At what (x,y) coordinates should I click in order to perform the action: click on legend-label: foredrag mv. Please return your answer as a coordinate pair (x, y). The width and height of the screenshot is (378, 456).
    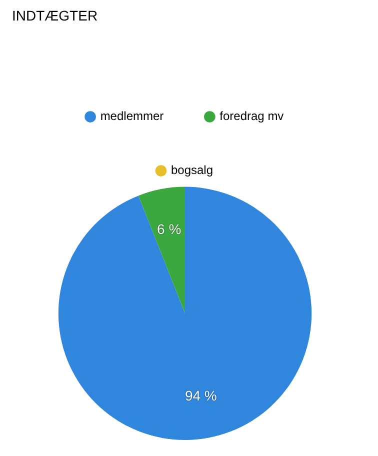
    Looking at the image, I should click on (252, 116).